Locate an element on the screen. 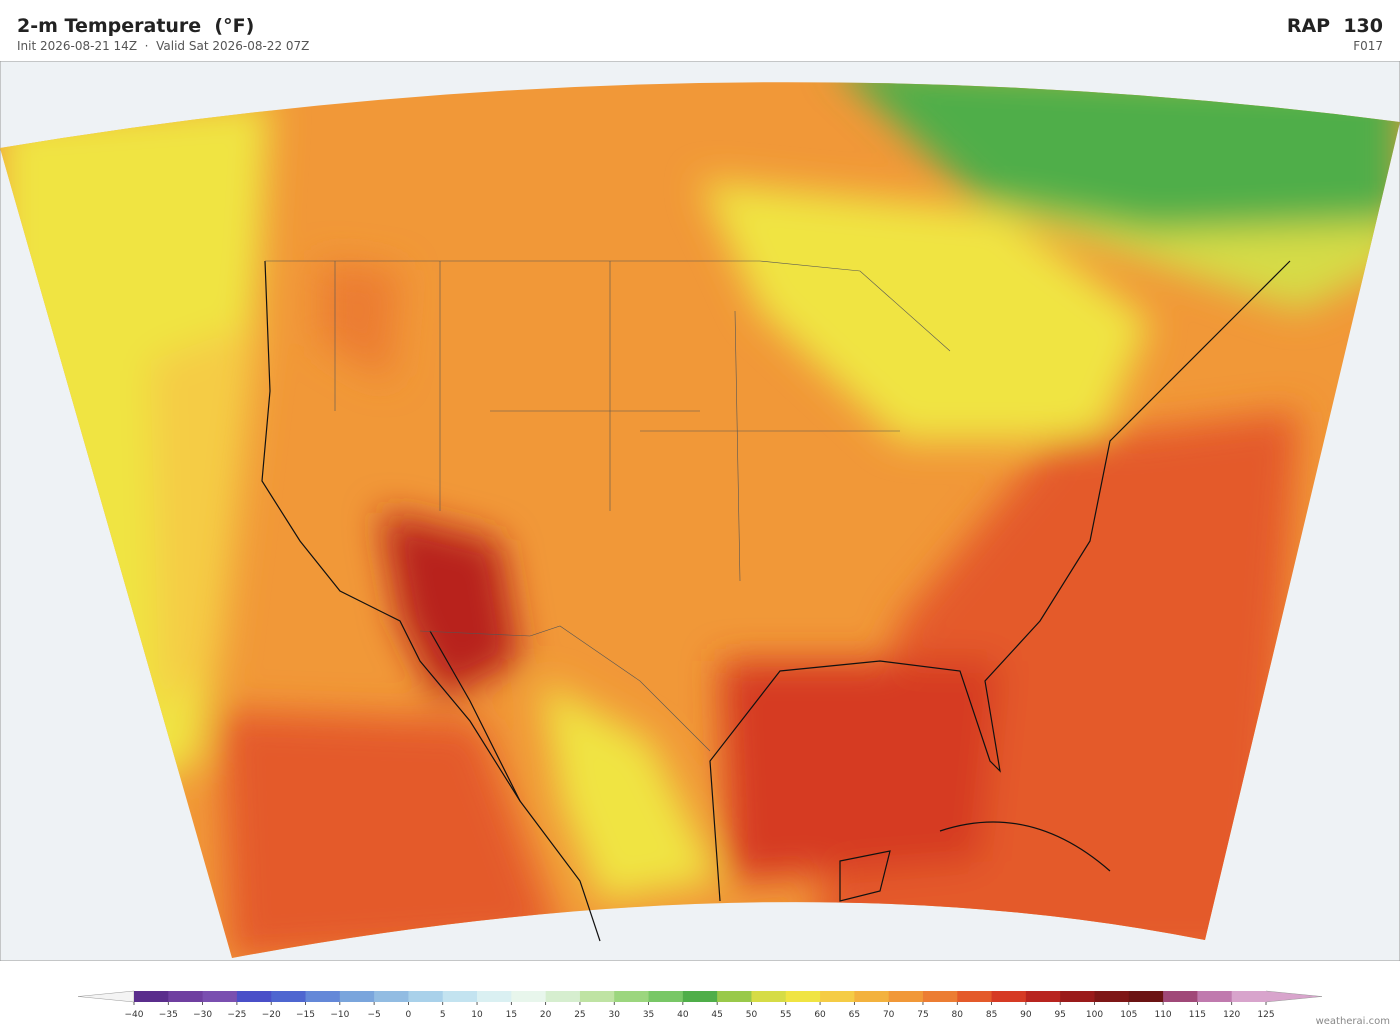 This screenshot has width=1400, height=1034. forecast-hour: F017 is located at coordinates (1368, 46).